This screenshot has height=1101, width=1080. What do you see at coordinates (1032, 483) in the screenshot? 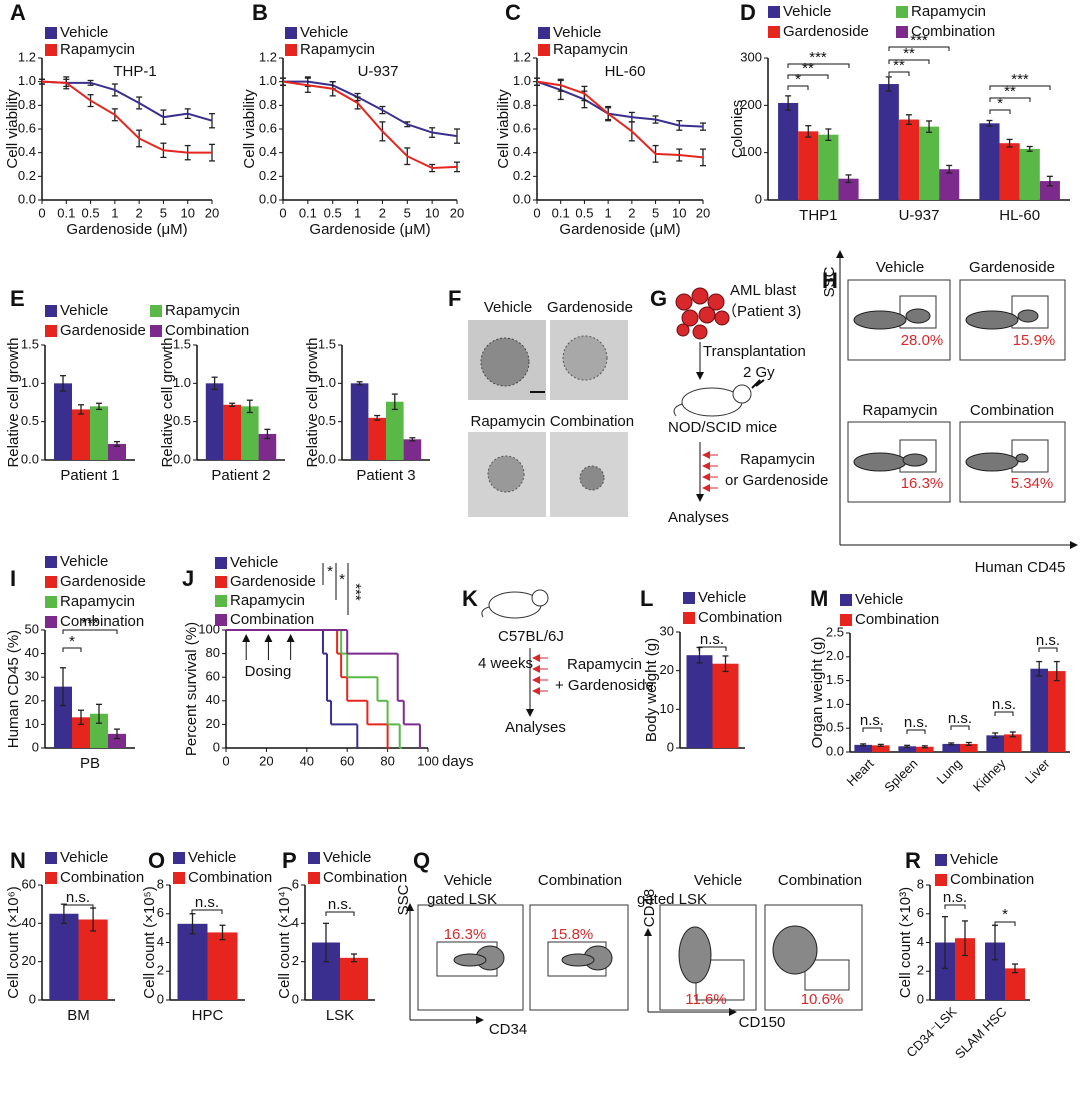
I see `gate-percent: 5.34%` at bounding box center [1032, 483].